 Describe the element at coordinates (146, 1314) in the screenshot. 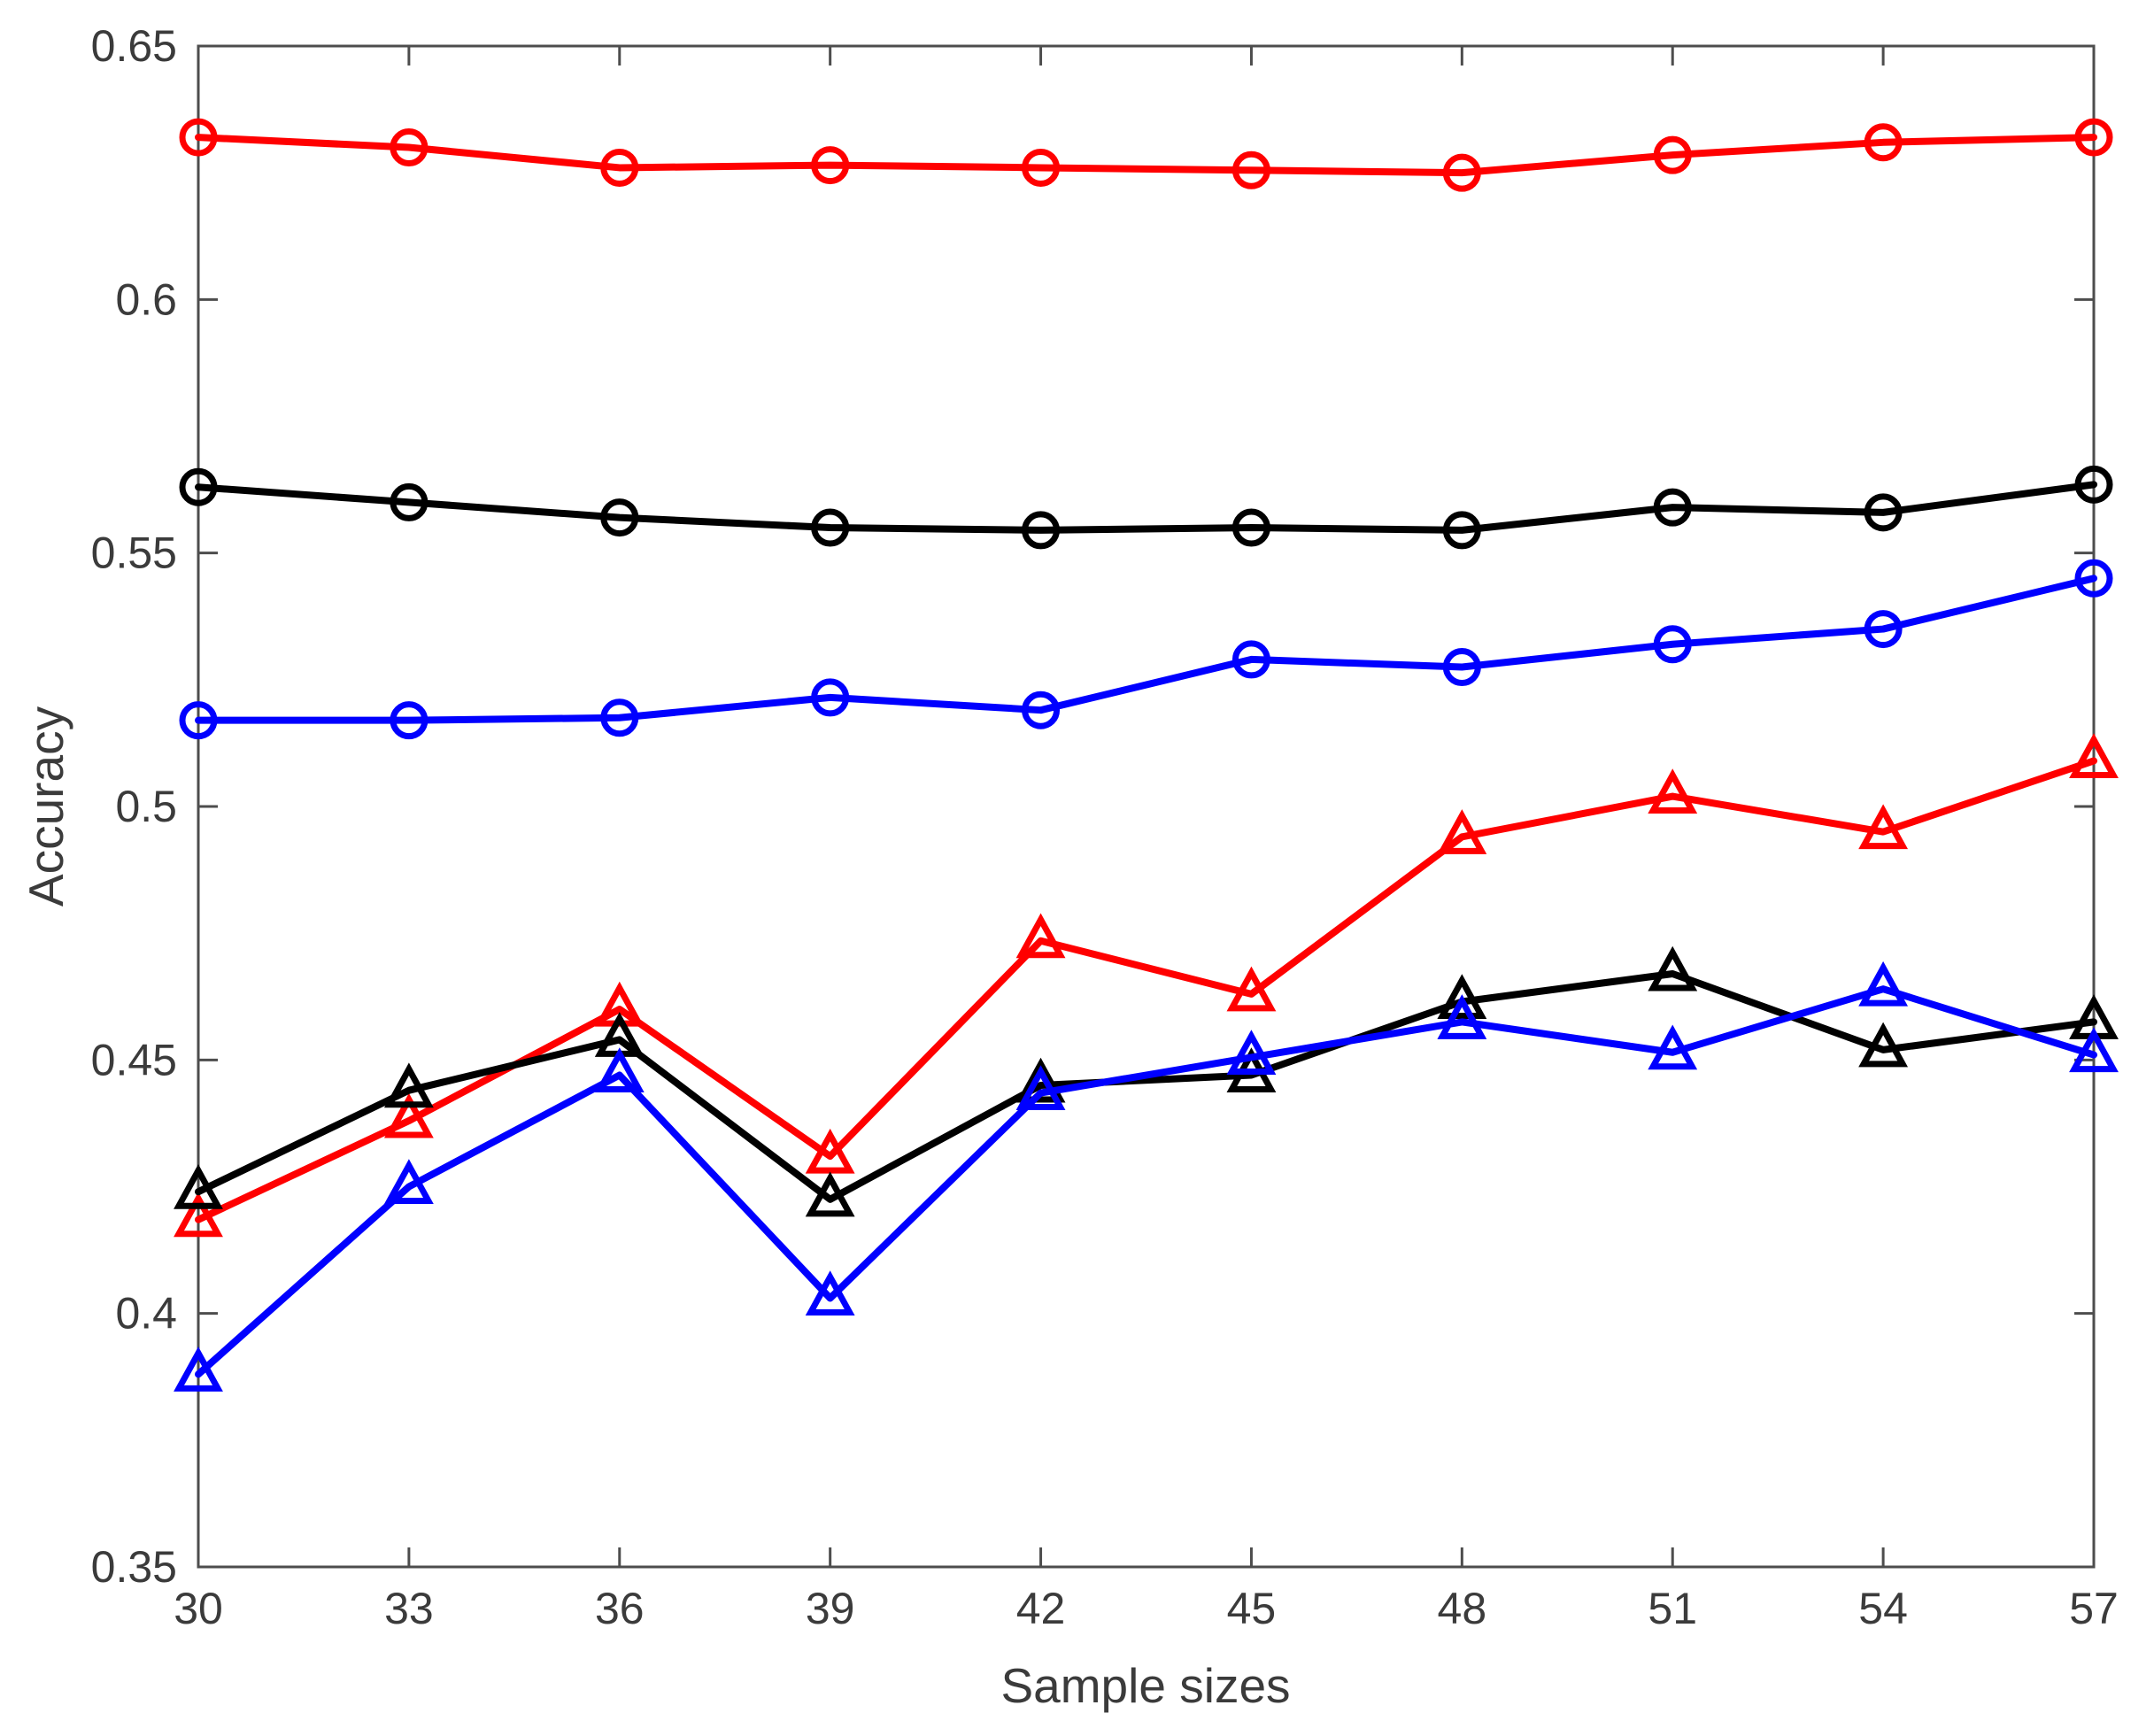

I see `y-tick-label: 0.4` at that location.